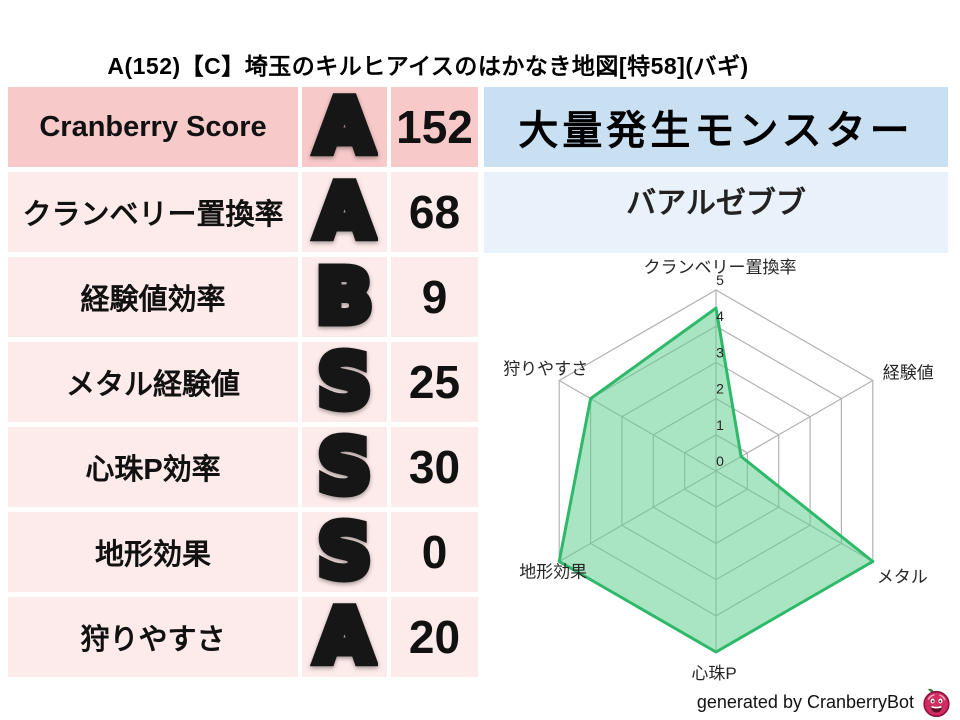 The image size is (960, 720). I want to click on grade-badge: B B, so click(344, 297).